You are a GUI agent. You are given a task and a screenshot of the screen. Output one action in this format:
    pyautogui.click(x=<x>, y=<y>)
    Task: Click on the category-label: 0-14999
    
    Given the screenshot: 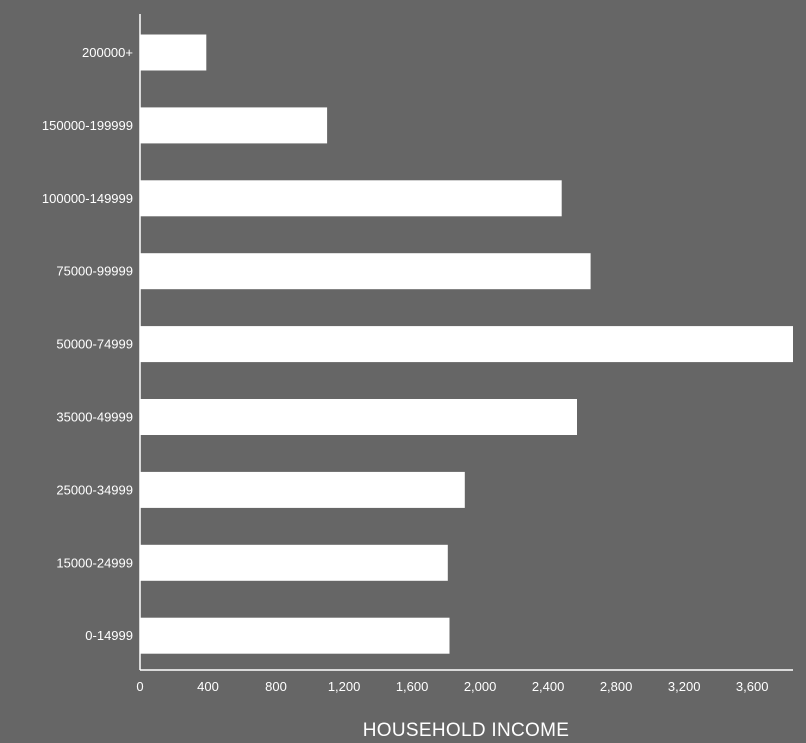 What is the action you would take?
    pyautogui.click(x=109, y=635)
    